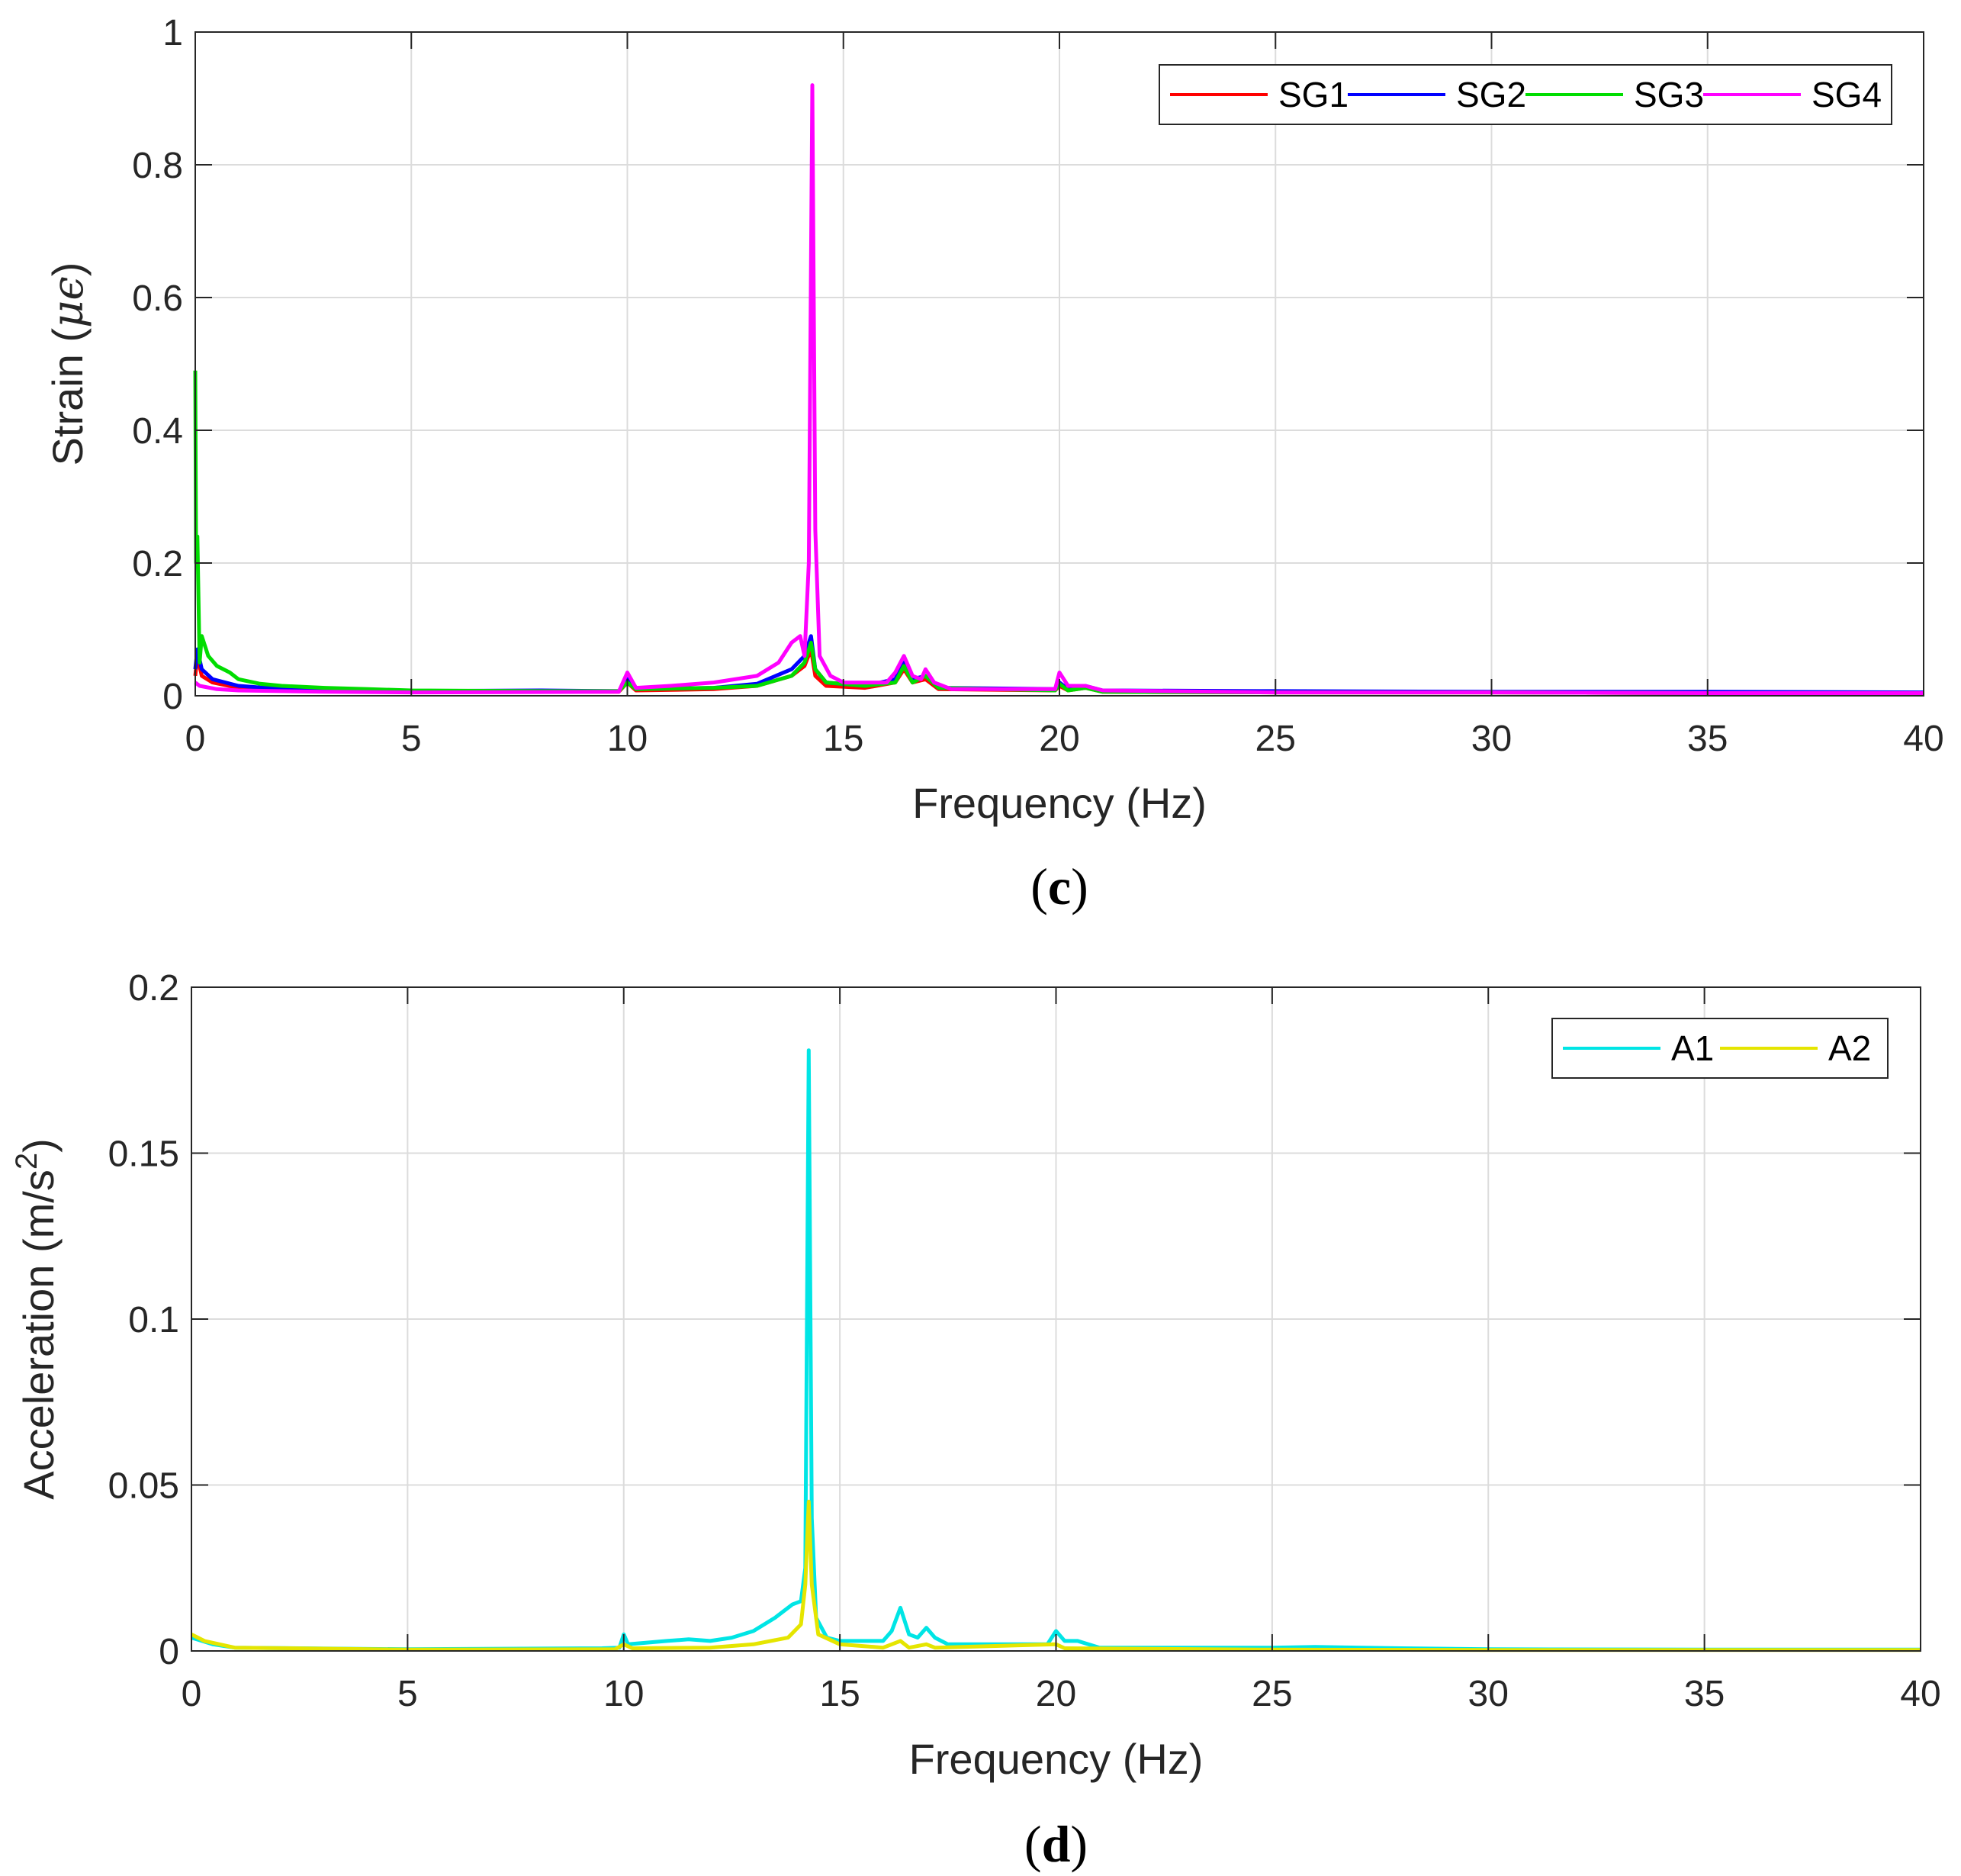  Describe the element at coordinates (157, 365) in the screenshot. I see `strain-y-tick-labels: 0 0.2 0.4 0.6 0.8 1` at that location.